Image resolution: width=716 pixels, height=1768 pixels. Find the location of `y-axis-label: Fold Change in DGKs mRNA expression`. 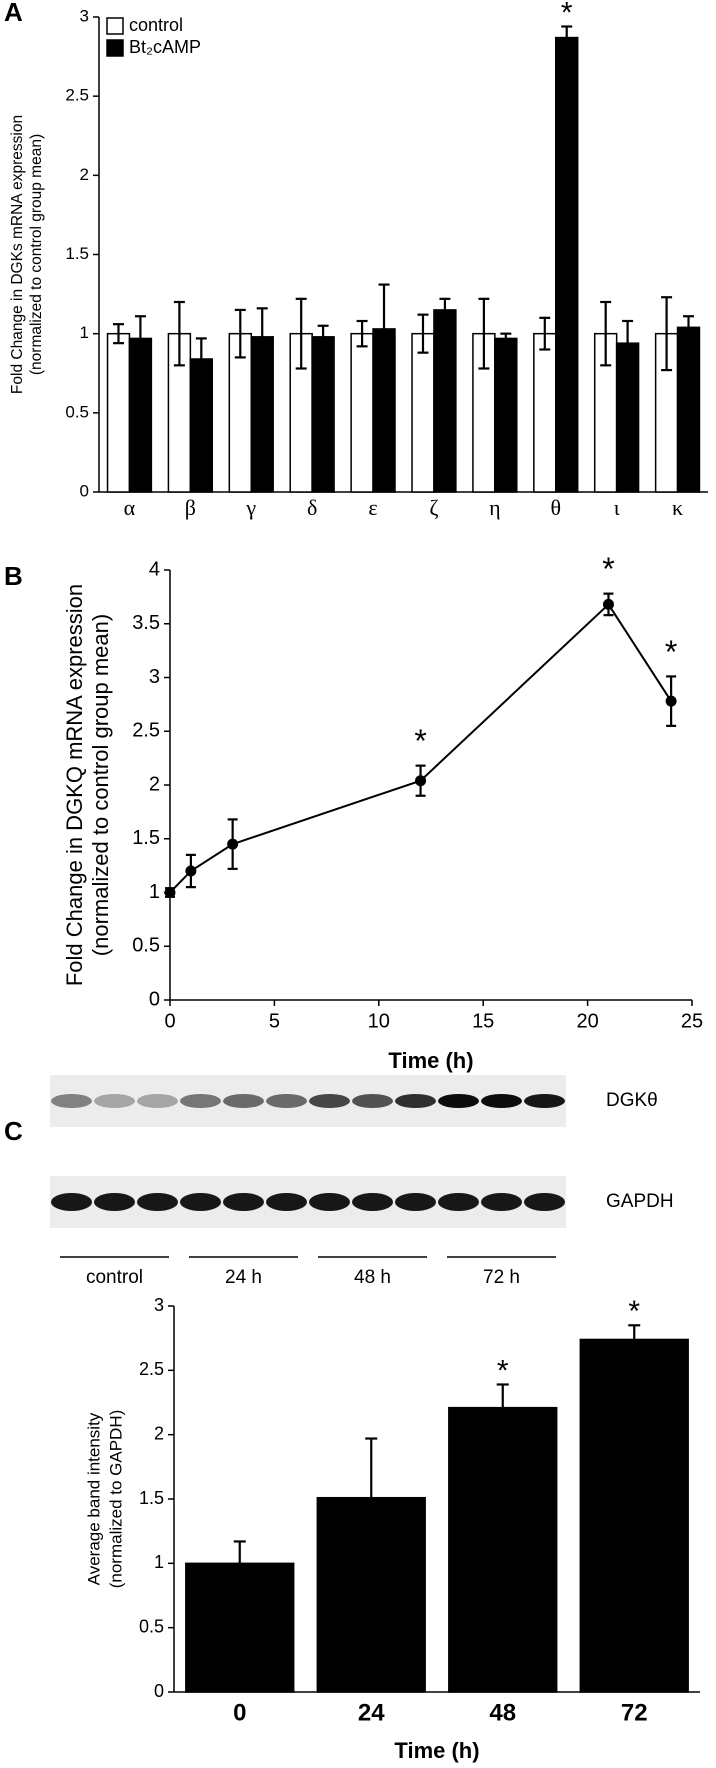

y-axis-label: Fold Change in DGKs mRNA expression is located at coordinates (17, 254).